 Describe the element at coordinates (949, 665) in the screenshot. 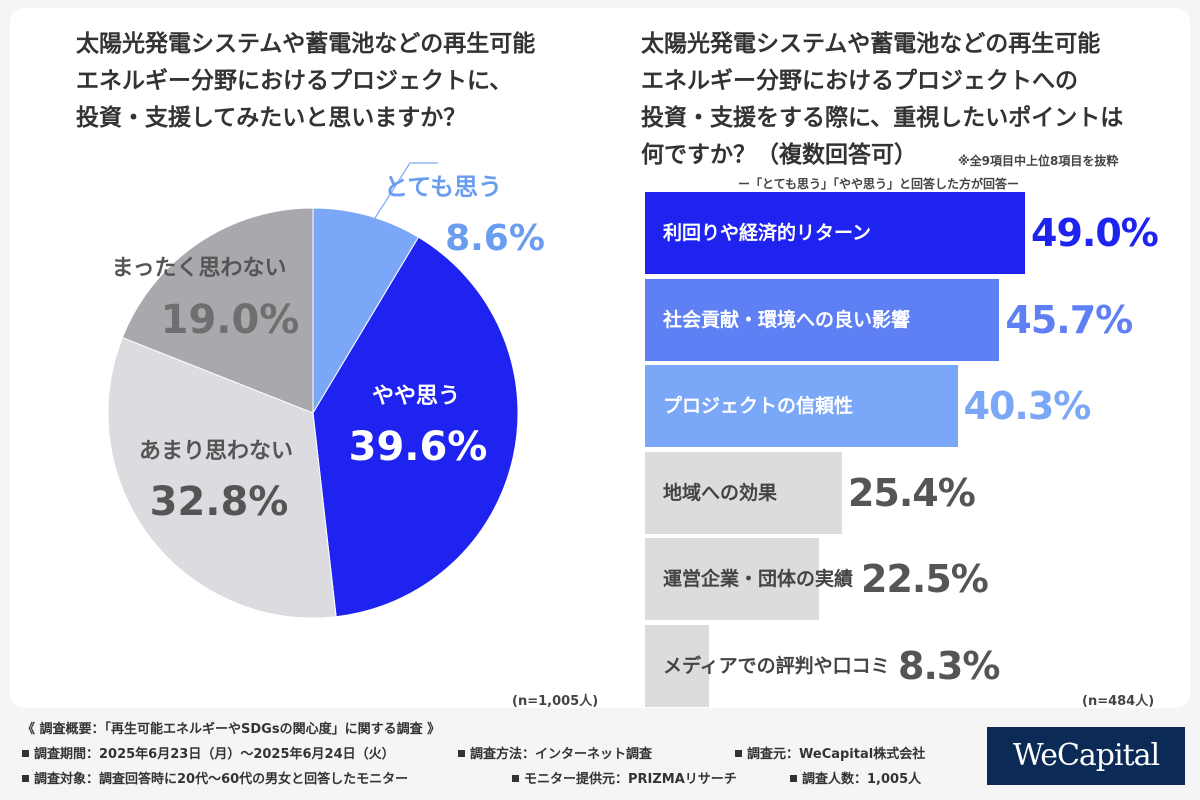

I see `bar-value: 8.3%` at that location.